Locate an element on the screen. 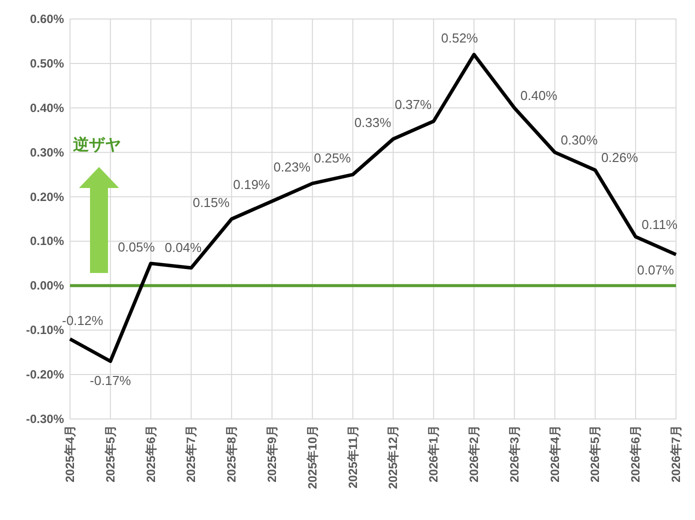 This screenshot has height=520, width=695. data-label: 0.30% is located at coordinates (579, 140).